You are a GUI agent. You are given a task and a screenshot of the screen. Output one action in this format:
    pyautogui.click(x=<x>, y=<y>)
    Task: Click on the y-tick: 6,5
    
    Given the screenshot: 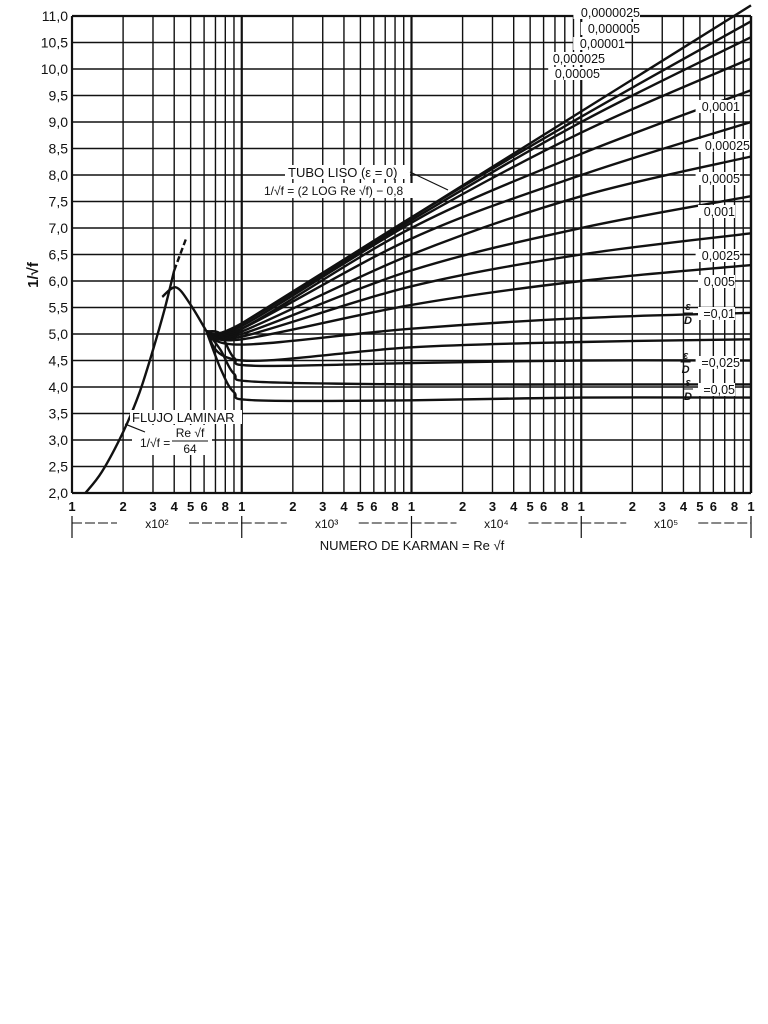 What is the action you would take?
    pyautogui.click(x=59, y=255)
    